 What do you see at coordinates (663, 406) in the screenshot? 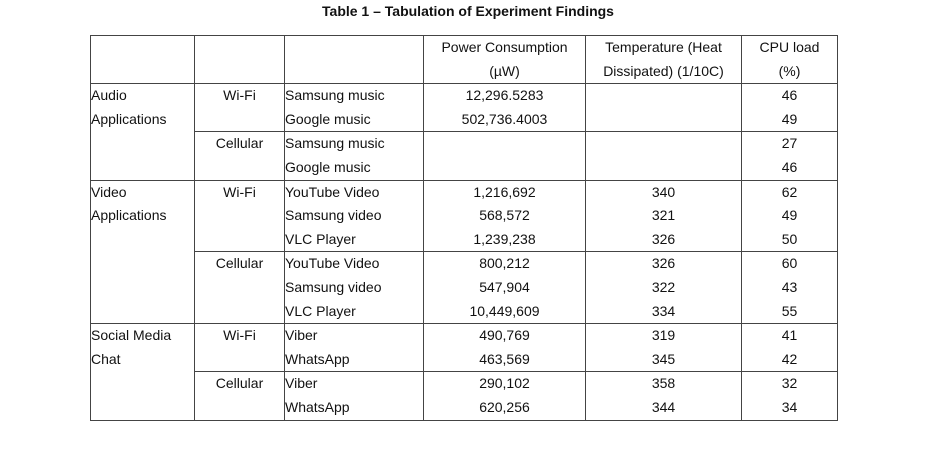
I see `temperature-value: 344` at bounding box center [663, 406].